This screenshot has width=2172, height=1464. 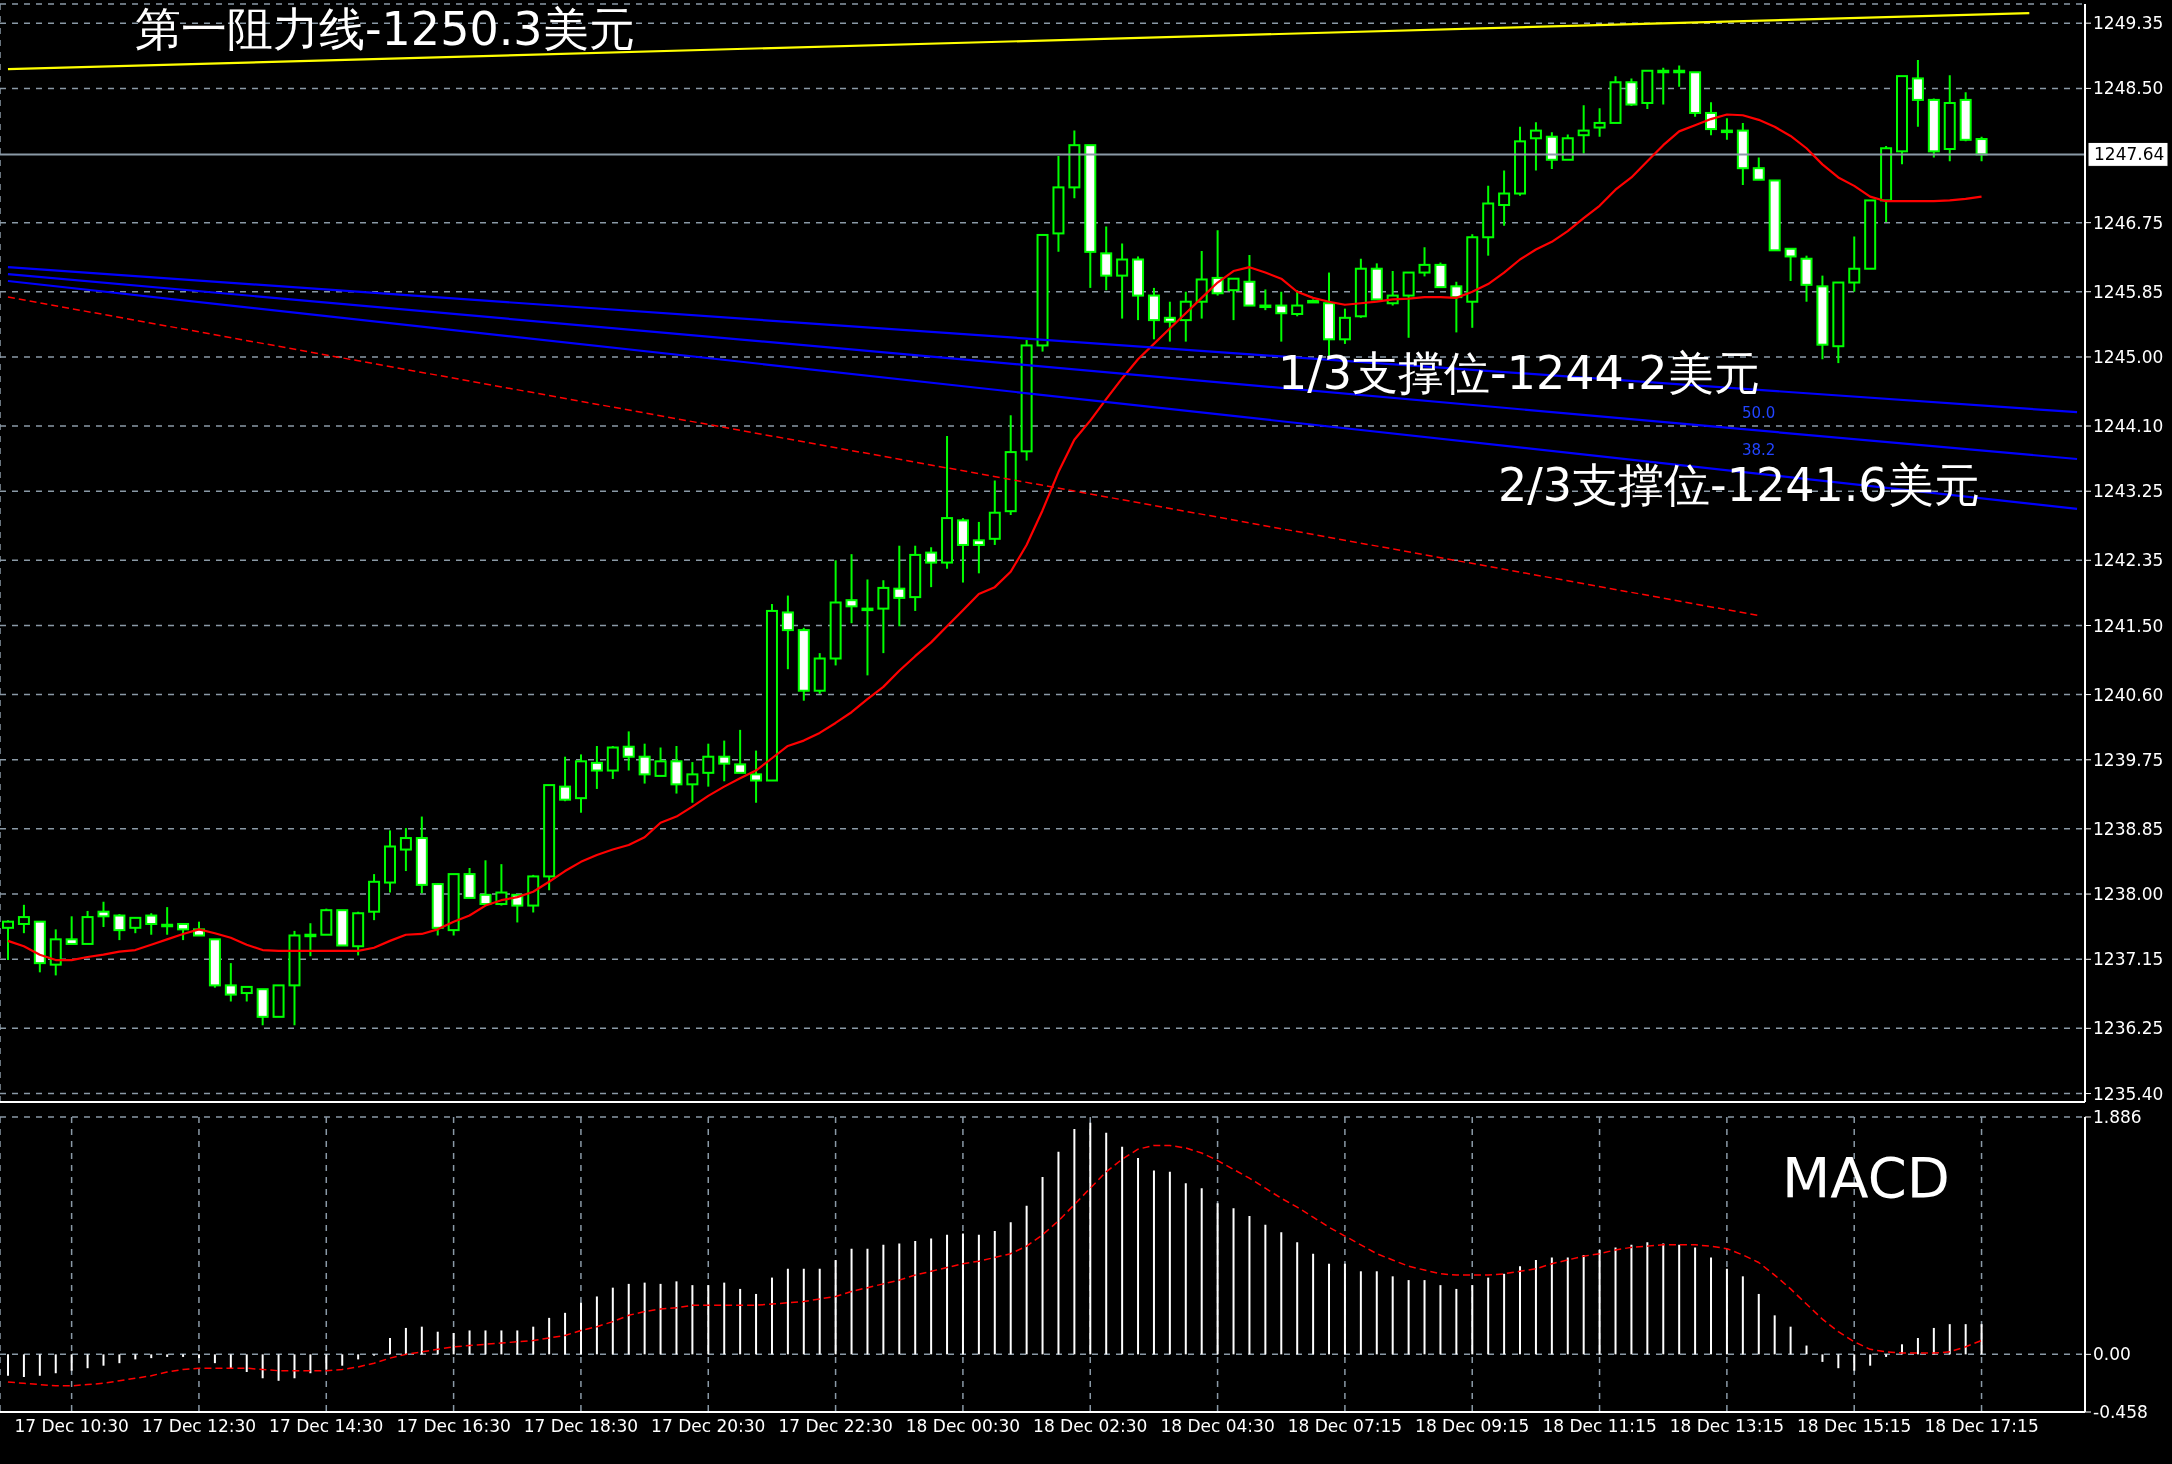 What do you see at coordinates (1345, 1426) in the screenshot?
I see `x-tick-label: 18 Dec 07:15` at bounding box center [1345, 1426].